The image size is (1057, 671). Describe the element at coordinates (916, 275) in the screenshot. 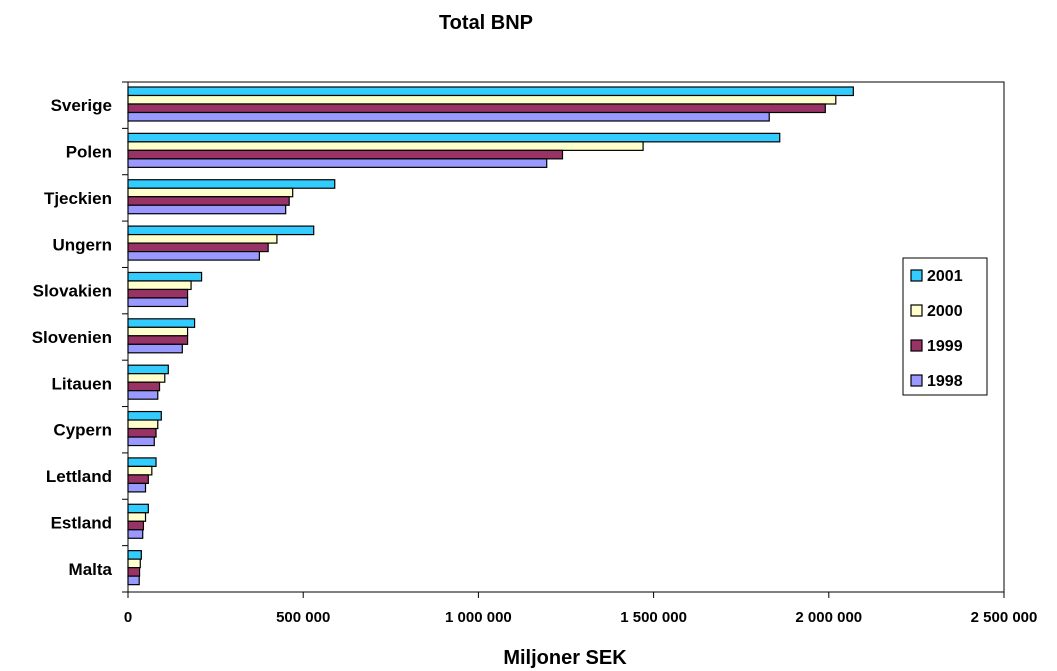

I see `legend-swatch-2001` at that location.